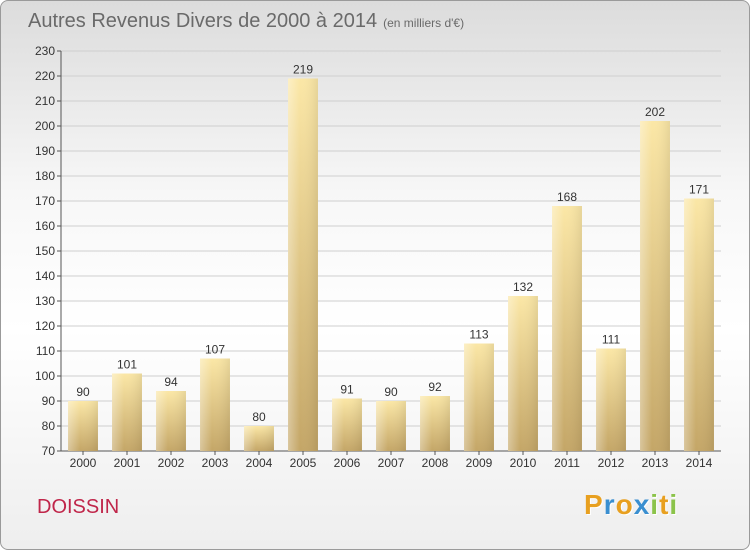  What do you see at coordinates (45, 126) in the screenshot?
I see `y-tick-label: 200` at bounding box center [45, 126].